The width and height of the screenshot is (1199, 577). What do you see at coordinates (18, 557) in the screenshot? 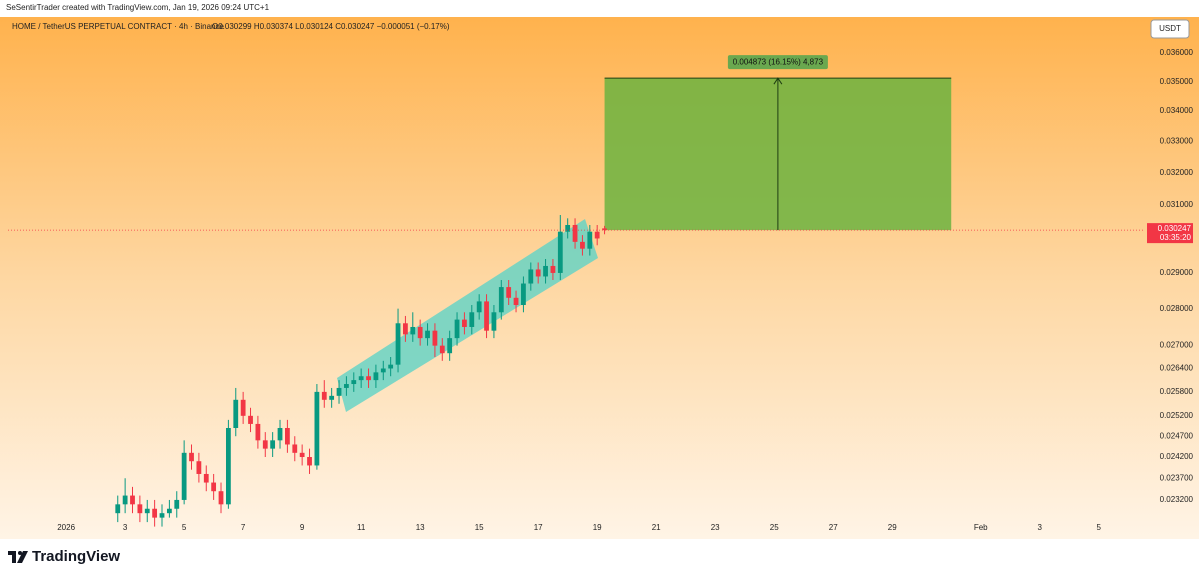
I see `logo-icon` at bounding box center [18, 557].